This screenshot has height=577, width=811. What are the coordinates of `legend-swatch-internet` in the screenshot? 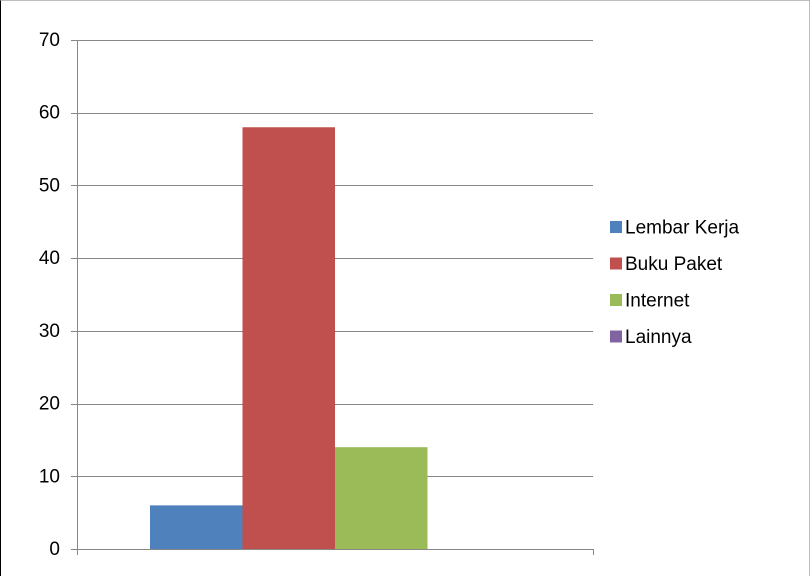 It's located at (616, 300).